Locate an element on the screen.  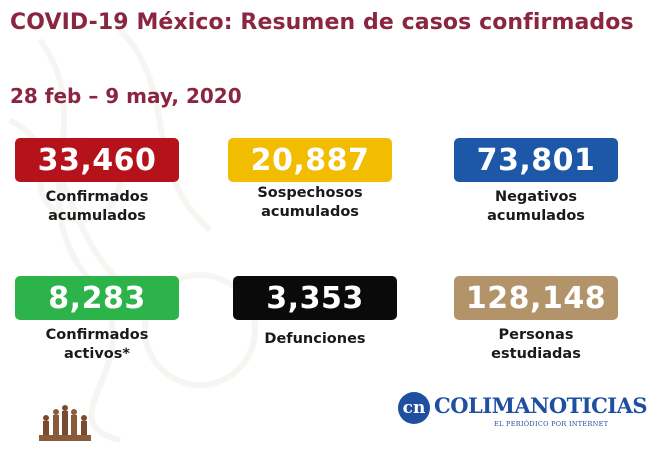
stat-value-box: 73,801 is located at coordinates (536, 160).